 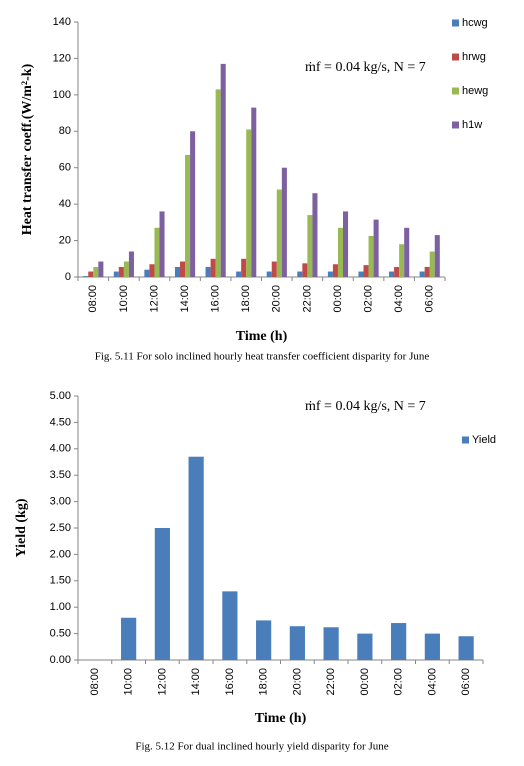 What do you see at coordinates (60, 396) in the screenshot?
I see `y-tick-label: 5.00` at bounding box center [60, 396].